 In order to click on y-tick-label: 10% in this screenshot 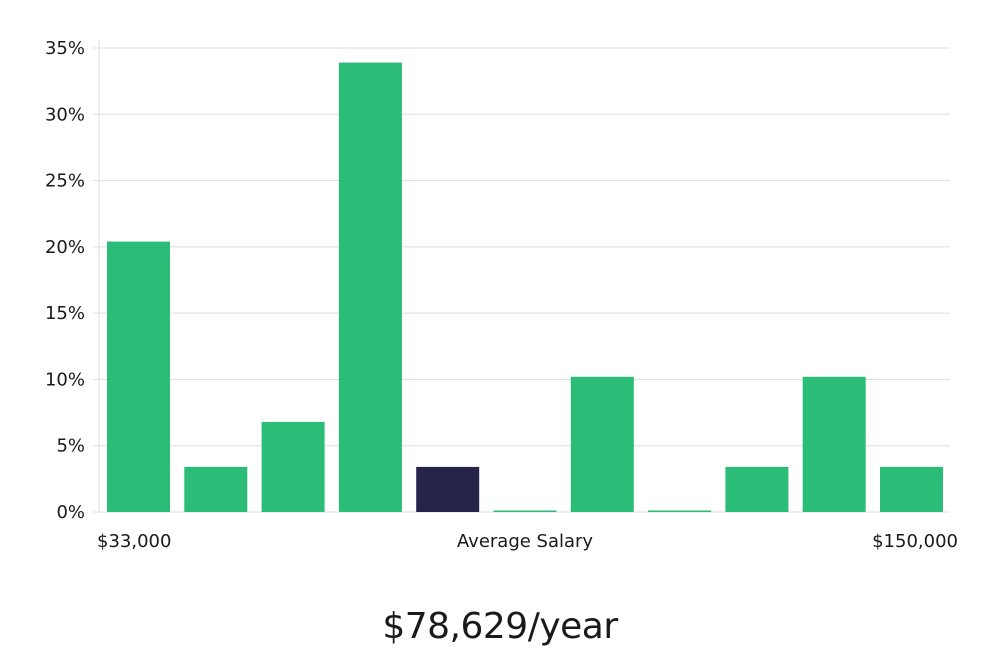, I will do `click(65, 379)`.